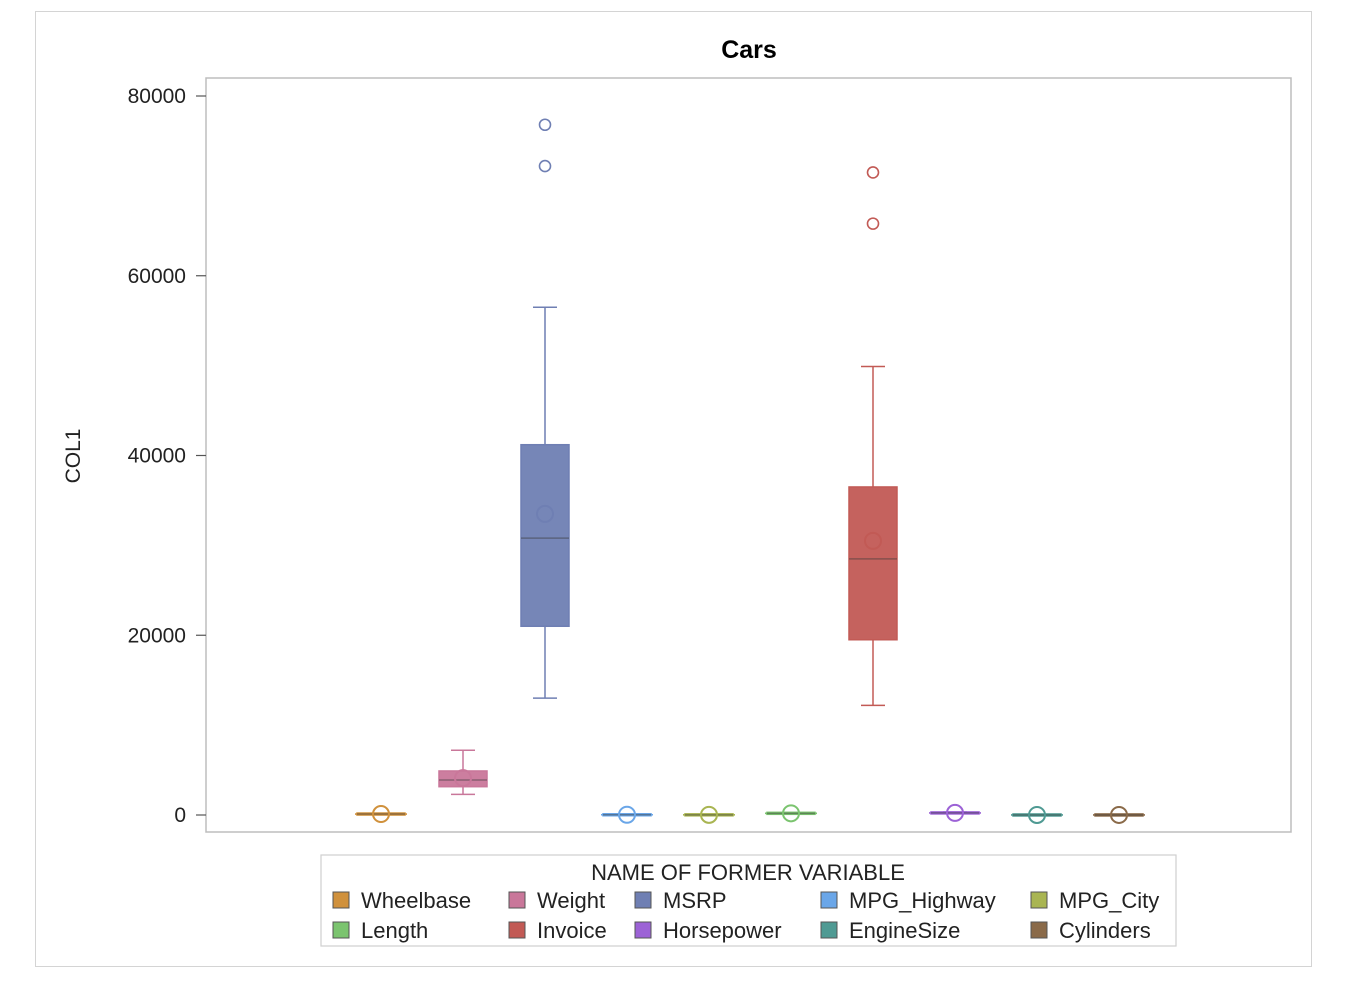 The image size is (1352, 990). I want to click on legend-item-invoice: Invoice, so click(557, 930).